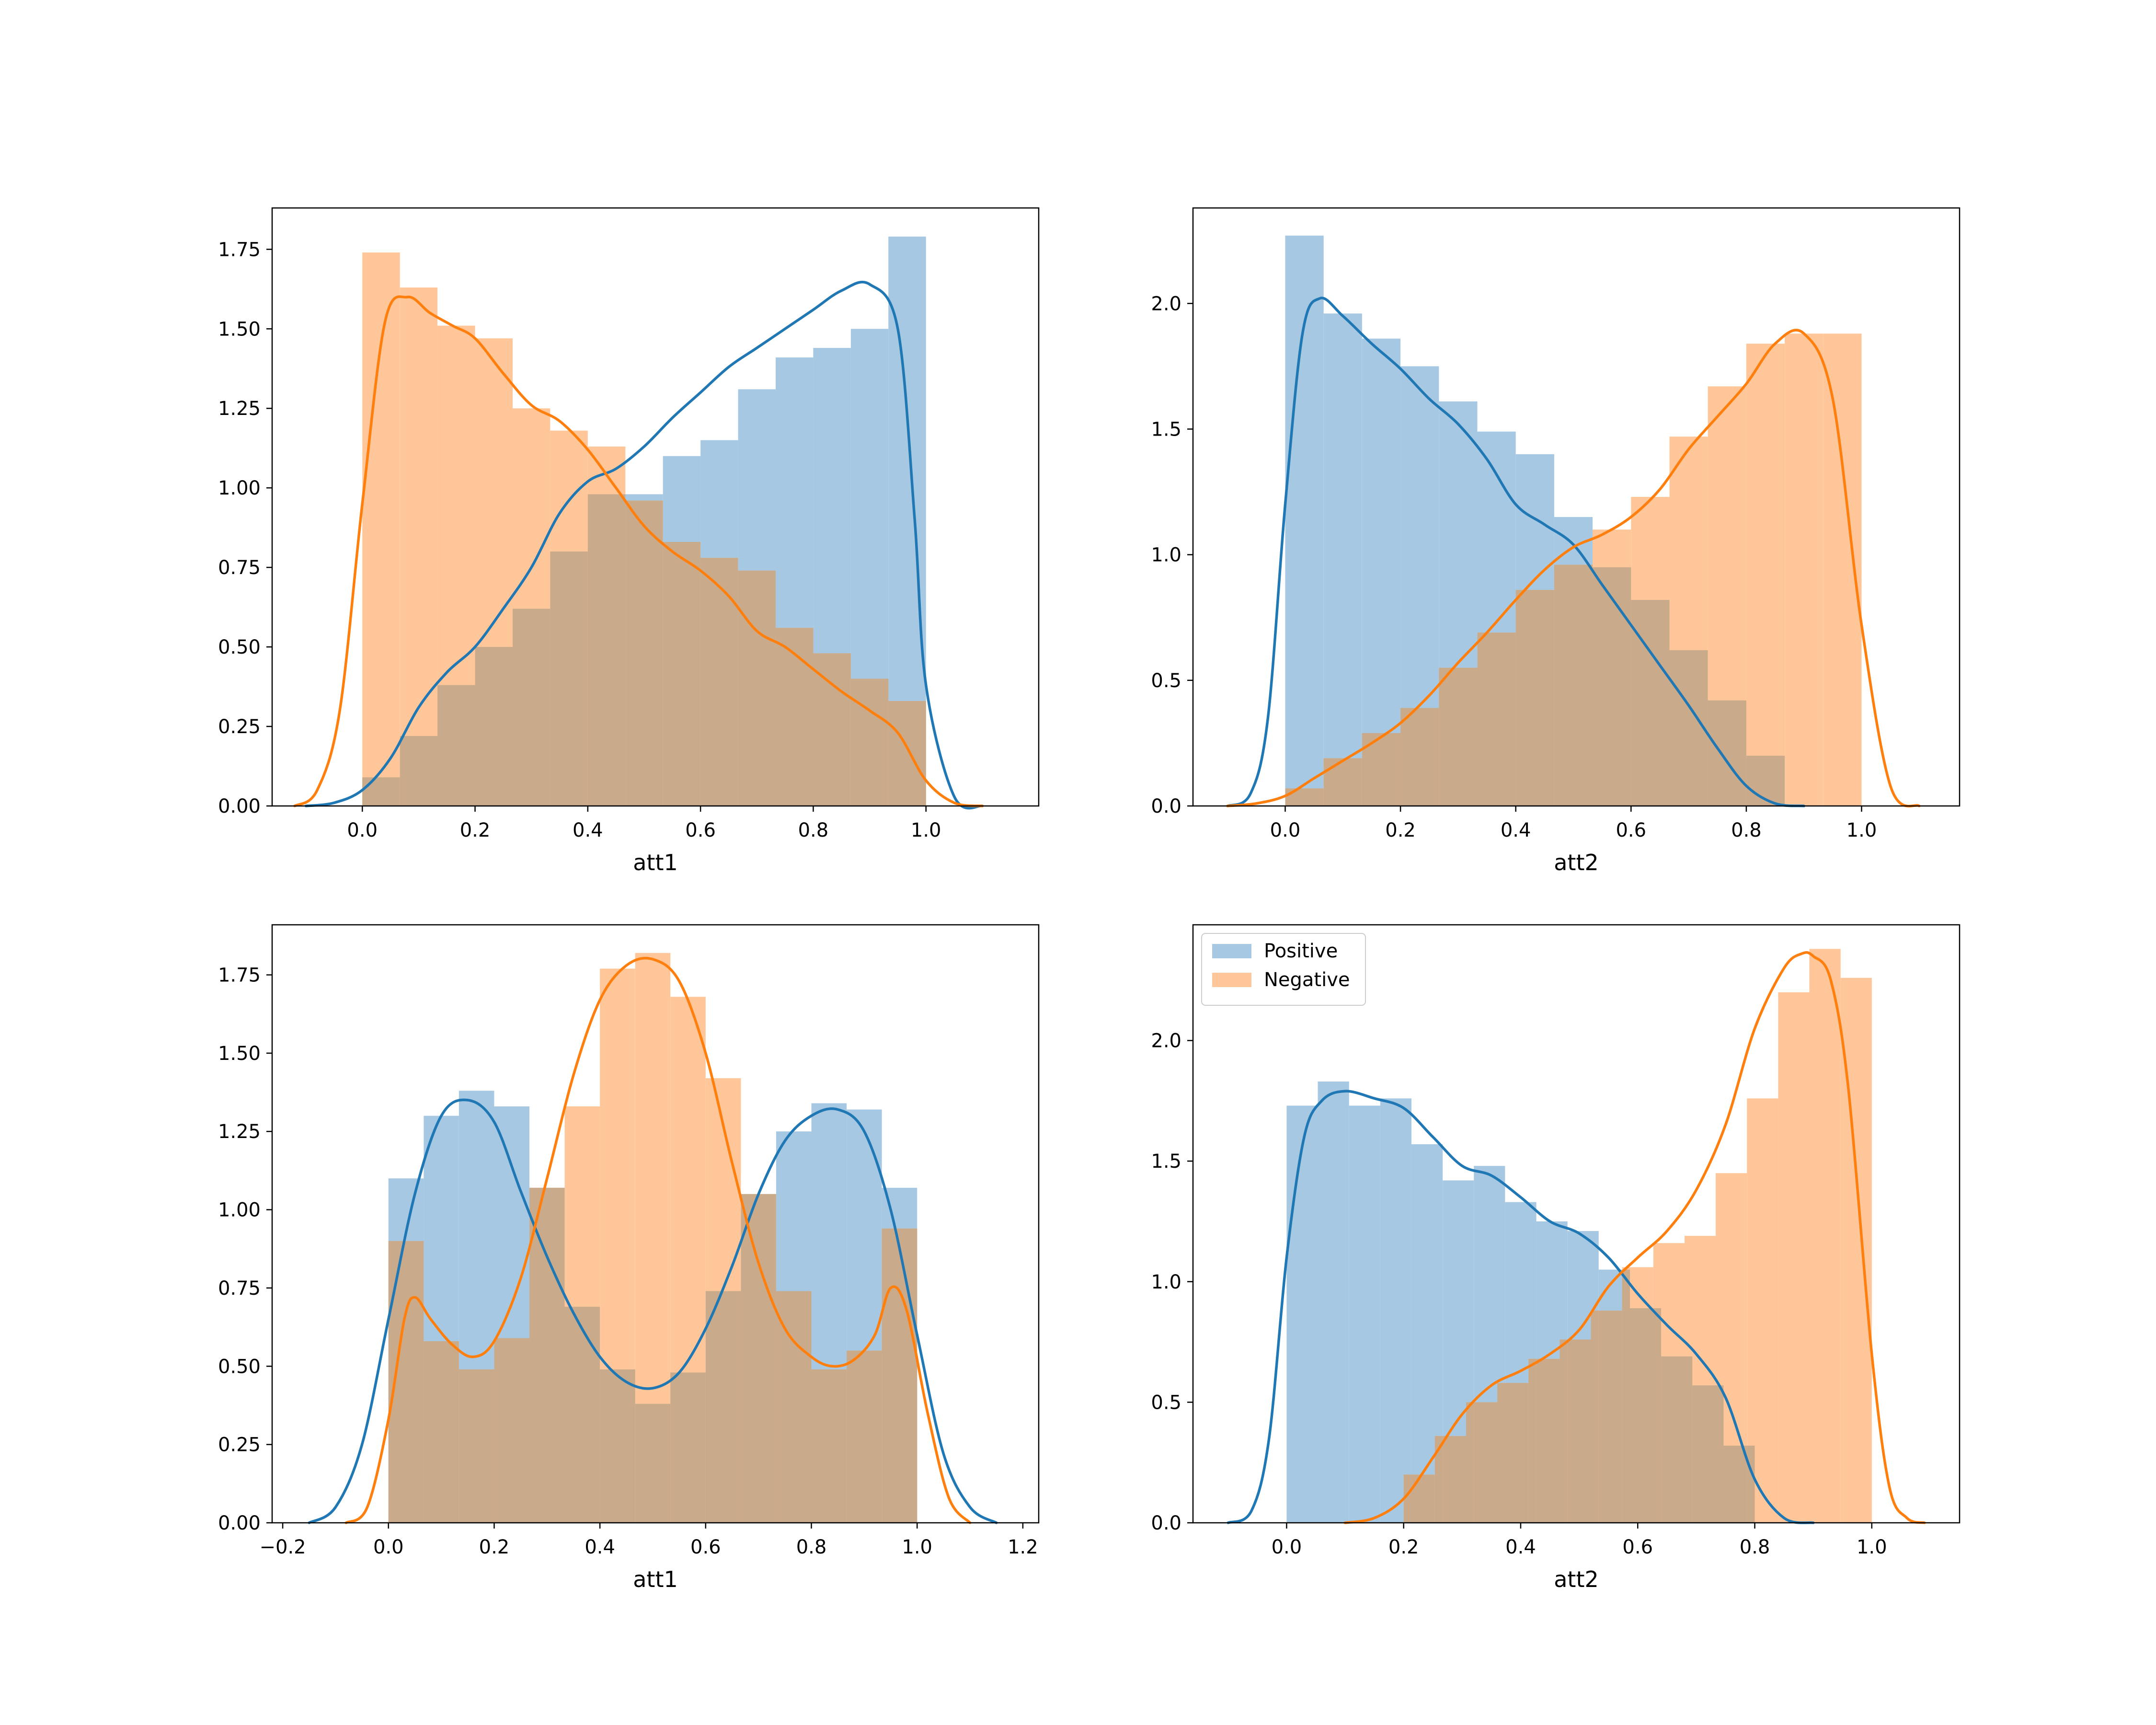  I want to click on x-tick-label: 0.6, so click(1637, 1547).